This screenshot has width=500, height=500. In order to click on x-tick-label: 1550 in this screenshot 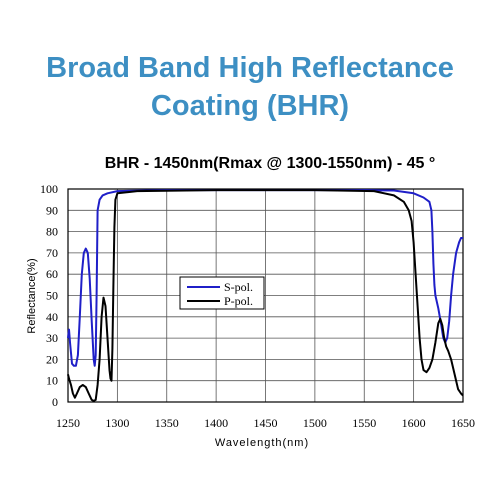, I will do `click(364, 423)`.